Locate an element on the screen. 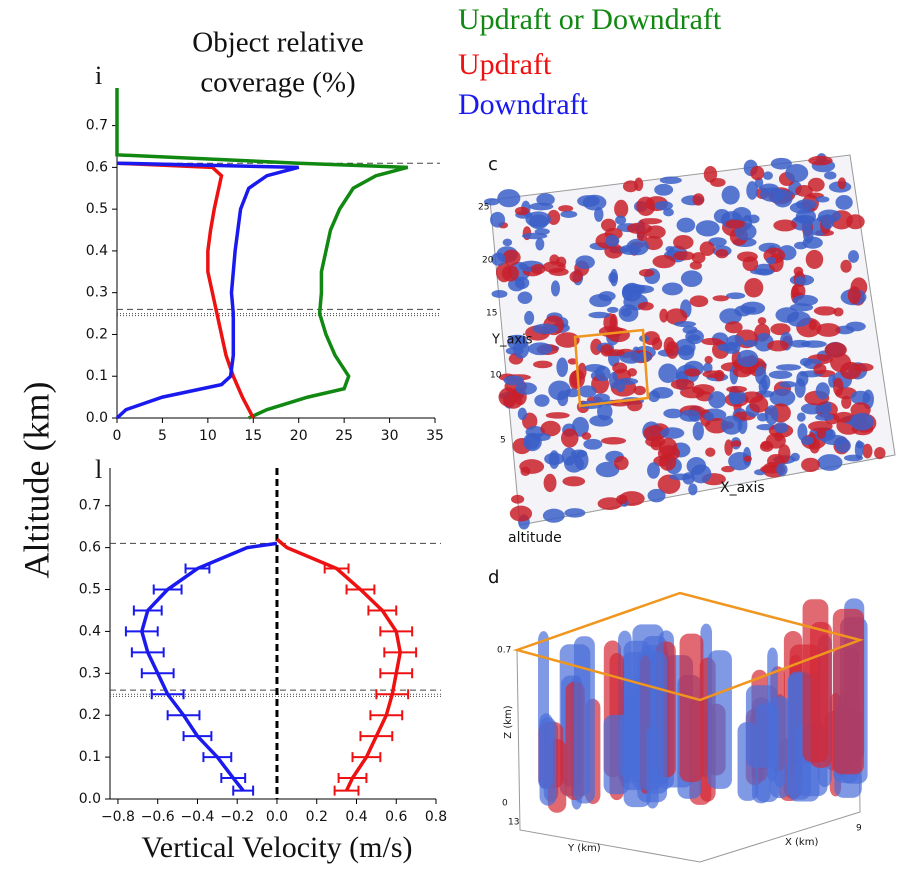 The image size is (899, 873). x-tick-label: 35 is located at coordinates (435, 436).